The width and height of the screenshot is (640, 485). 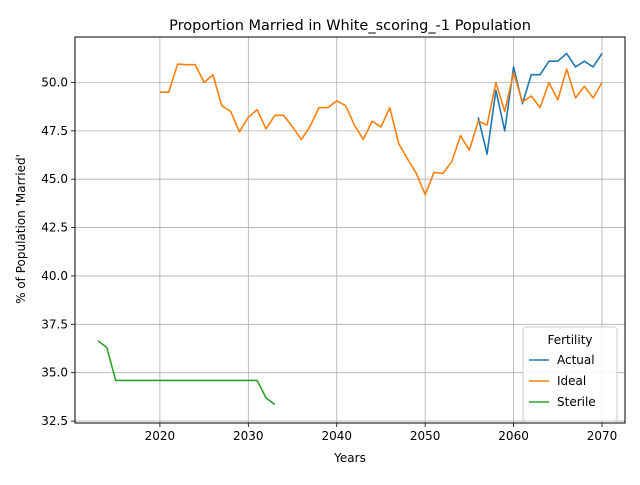 I want to click on legend: Fertility Actual Ideal Sterile, so click(x=570, y=374).